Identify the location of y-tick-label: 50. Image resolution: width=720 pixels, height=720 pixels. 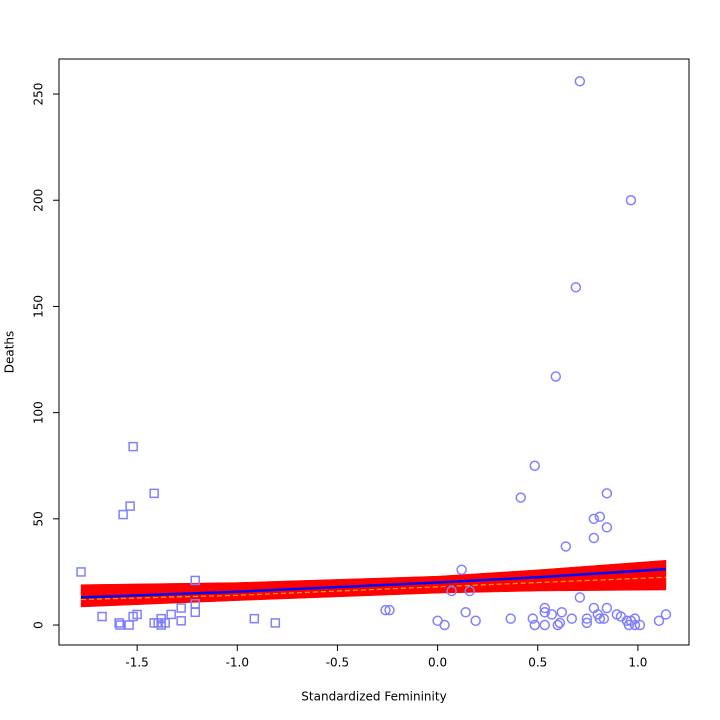
(39, 518).